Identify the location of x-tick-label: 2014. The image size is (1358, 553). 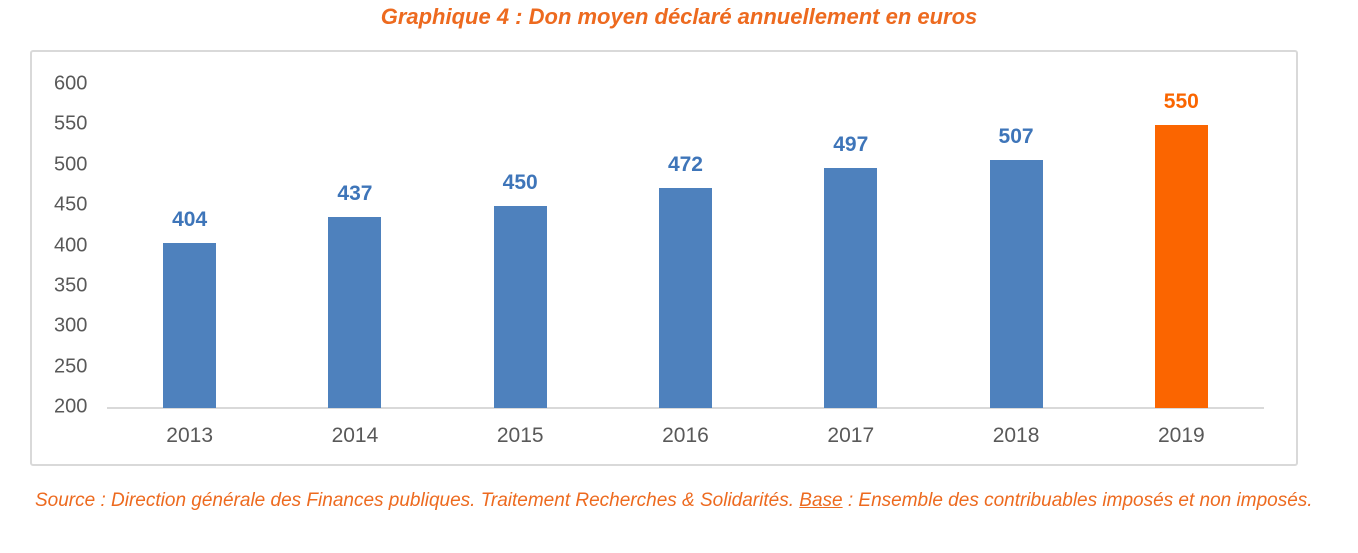
(355, 435).